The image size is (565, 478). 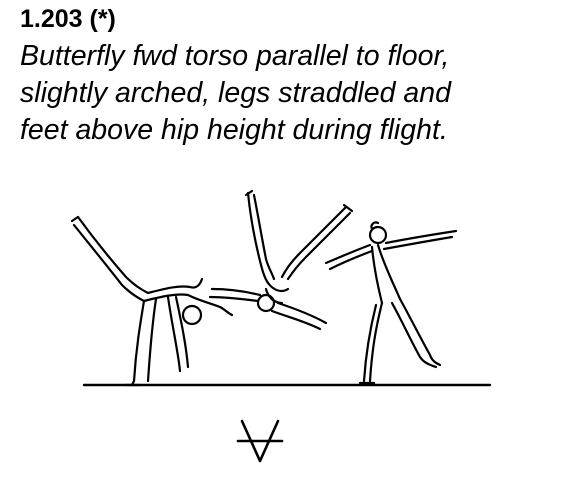 What do you see at coordinates (260, 441) in the screenshot?
I see `element-symbol-icon` at bounding box center [260, 441].